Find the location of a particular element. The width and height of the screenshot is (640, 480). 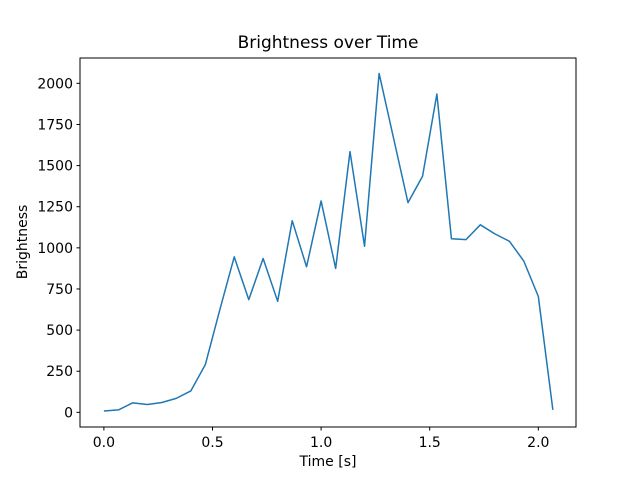

x-tick-label: 0.0 is located at coordinates (104, 443).